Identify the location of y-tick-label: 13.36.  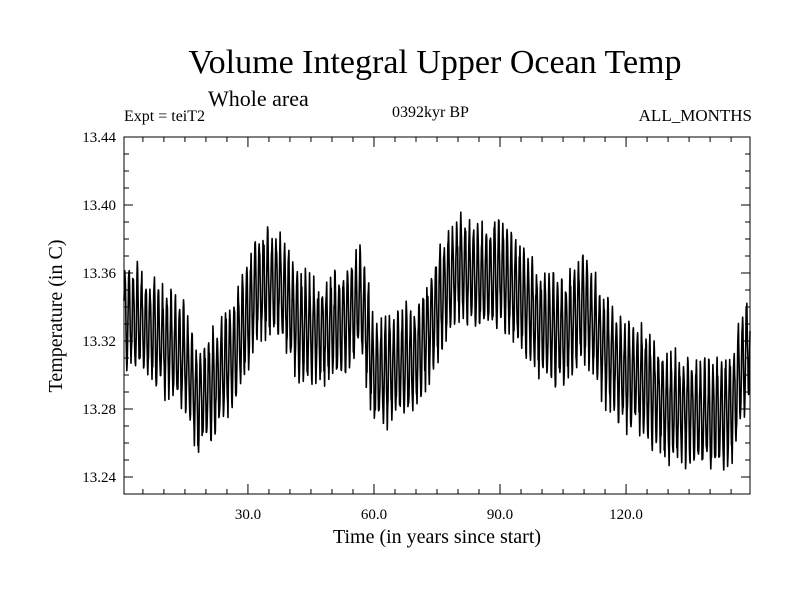
(99, 274).